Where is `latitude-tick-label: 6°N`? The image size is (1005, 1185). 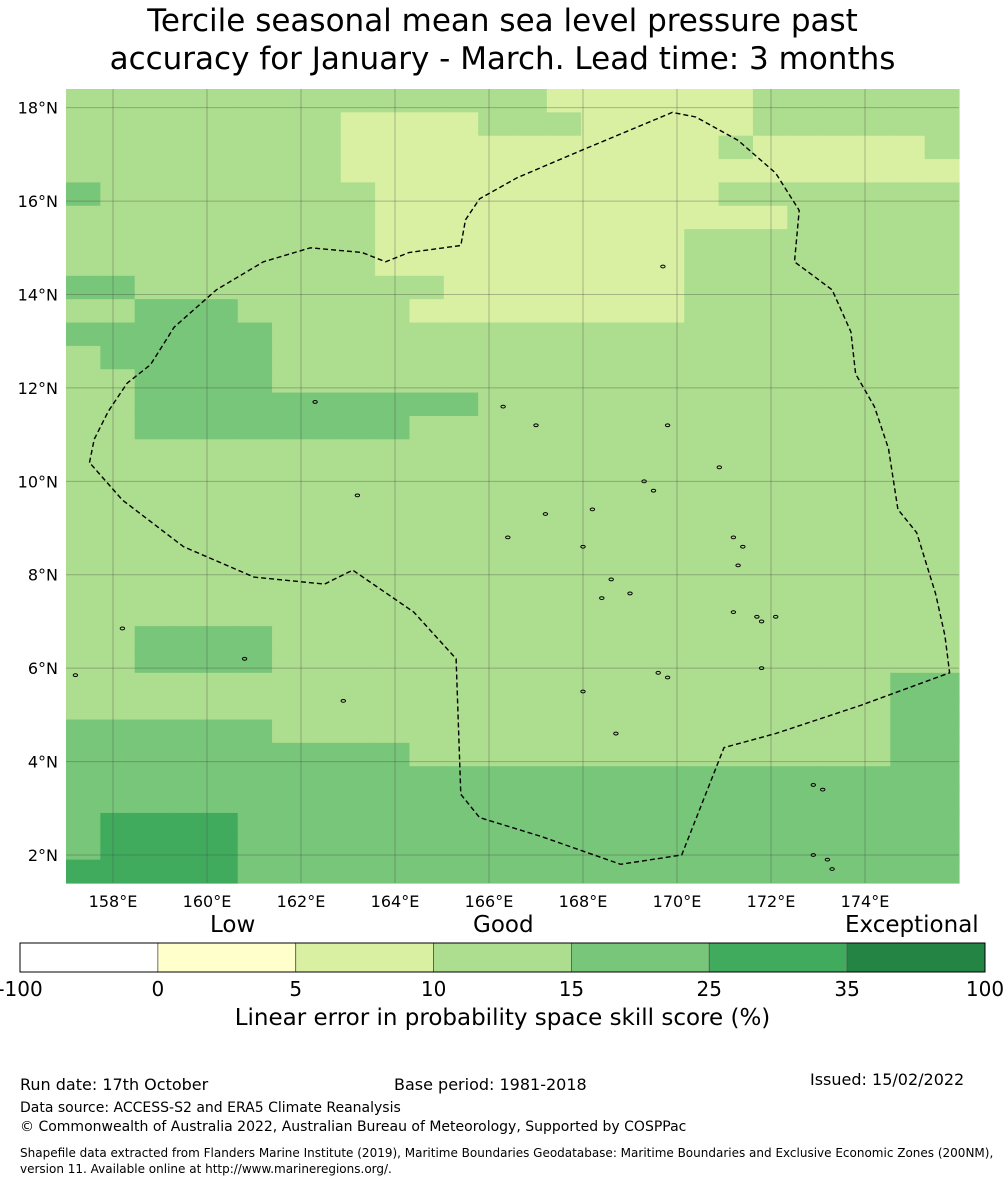 latitude-tick-label: 6°N is located at coordinates (43, 668).